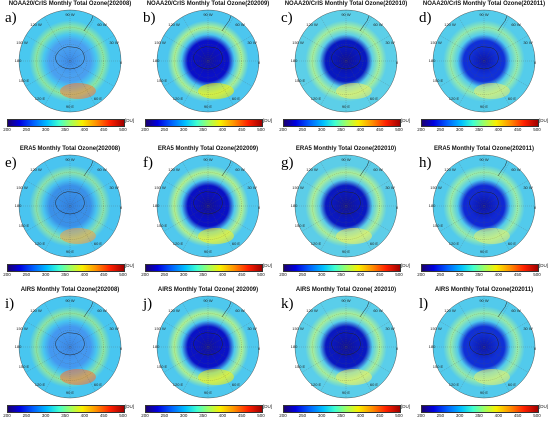 The width and height of the screenshot is (550, 428). What do you see at coordinates (287, 18) in the screenshot?
I see `panel-letter: c)` at bounding box center [287, 18].